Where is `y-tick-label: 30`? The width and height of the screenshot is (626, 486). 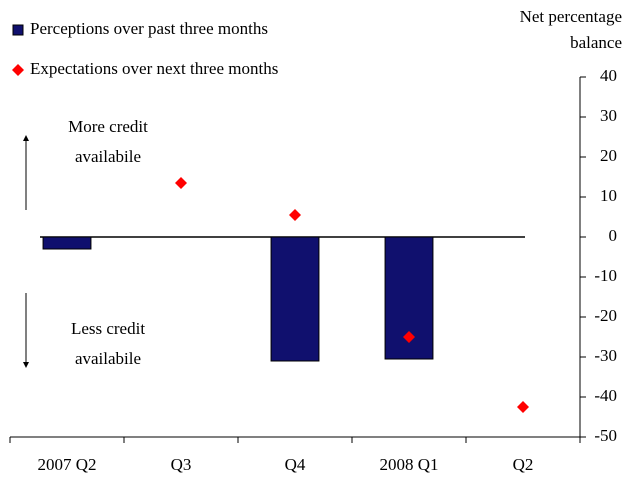 y-tick-label: 30 is located at coordinates (608, 115).